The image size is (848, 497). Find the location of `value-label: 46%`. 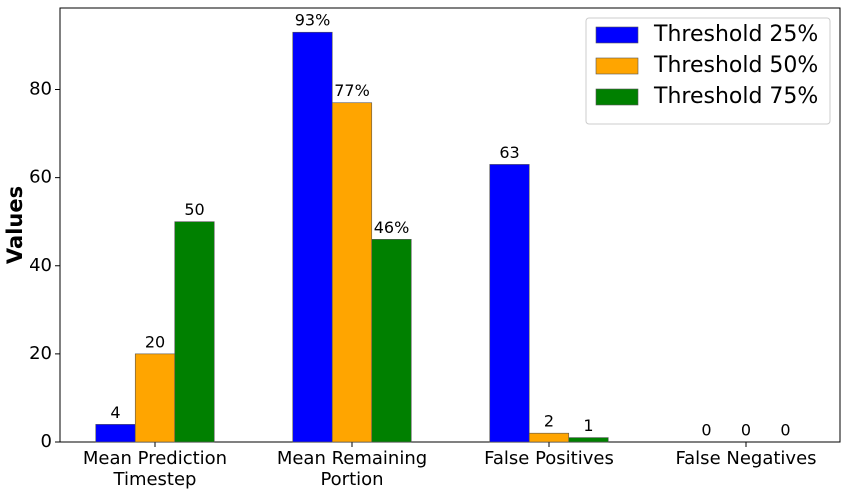

value-label: 46% is located at coordinates (392, 227).